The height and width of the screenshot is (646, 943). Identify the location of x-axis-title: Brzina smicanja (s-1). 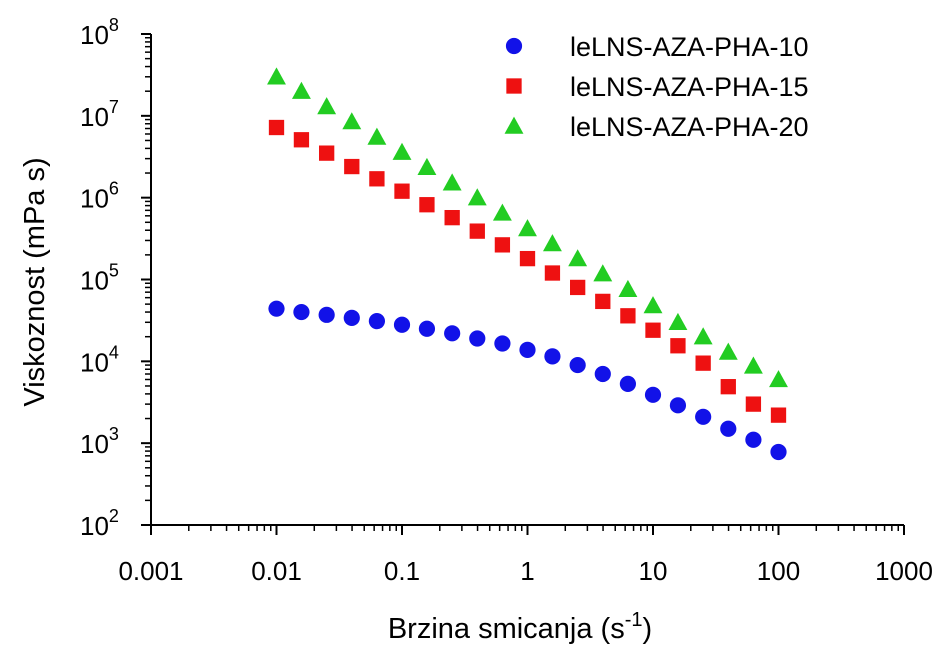
(520, 627).